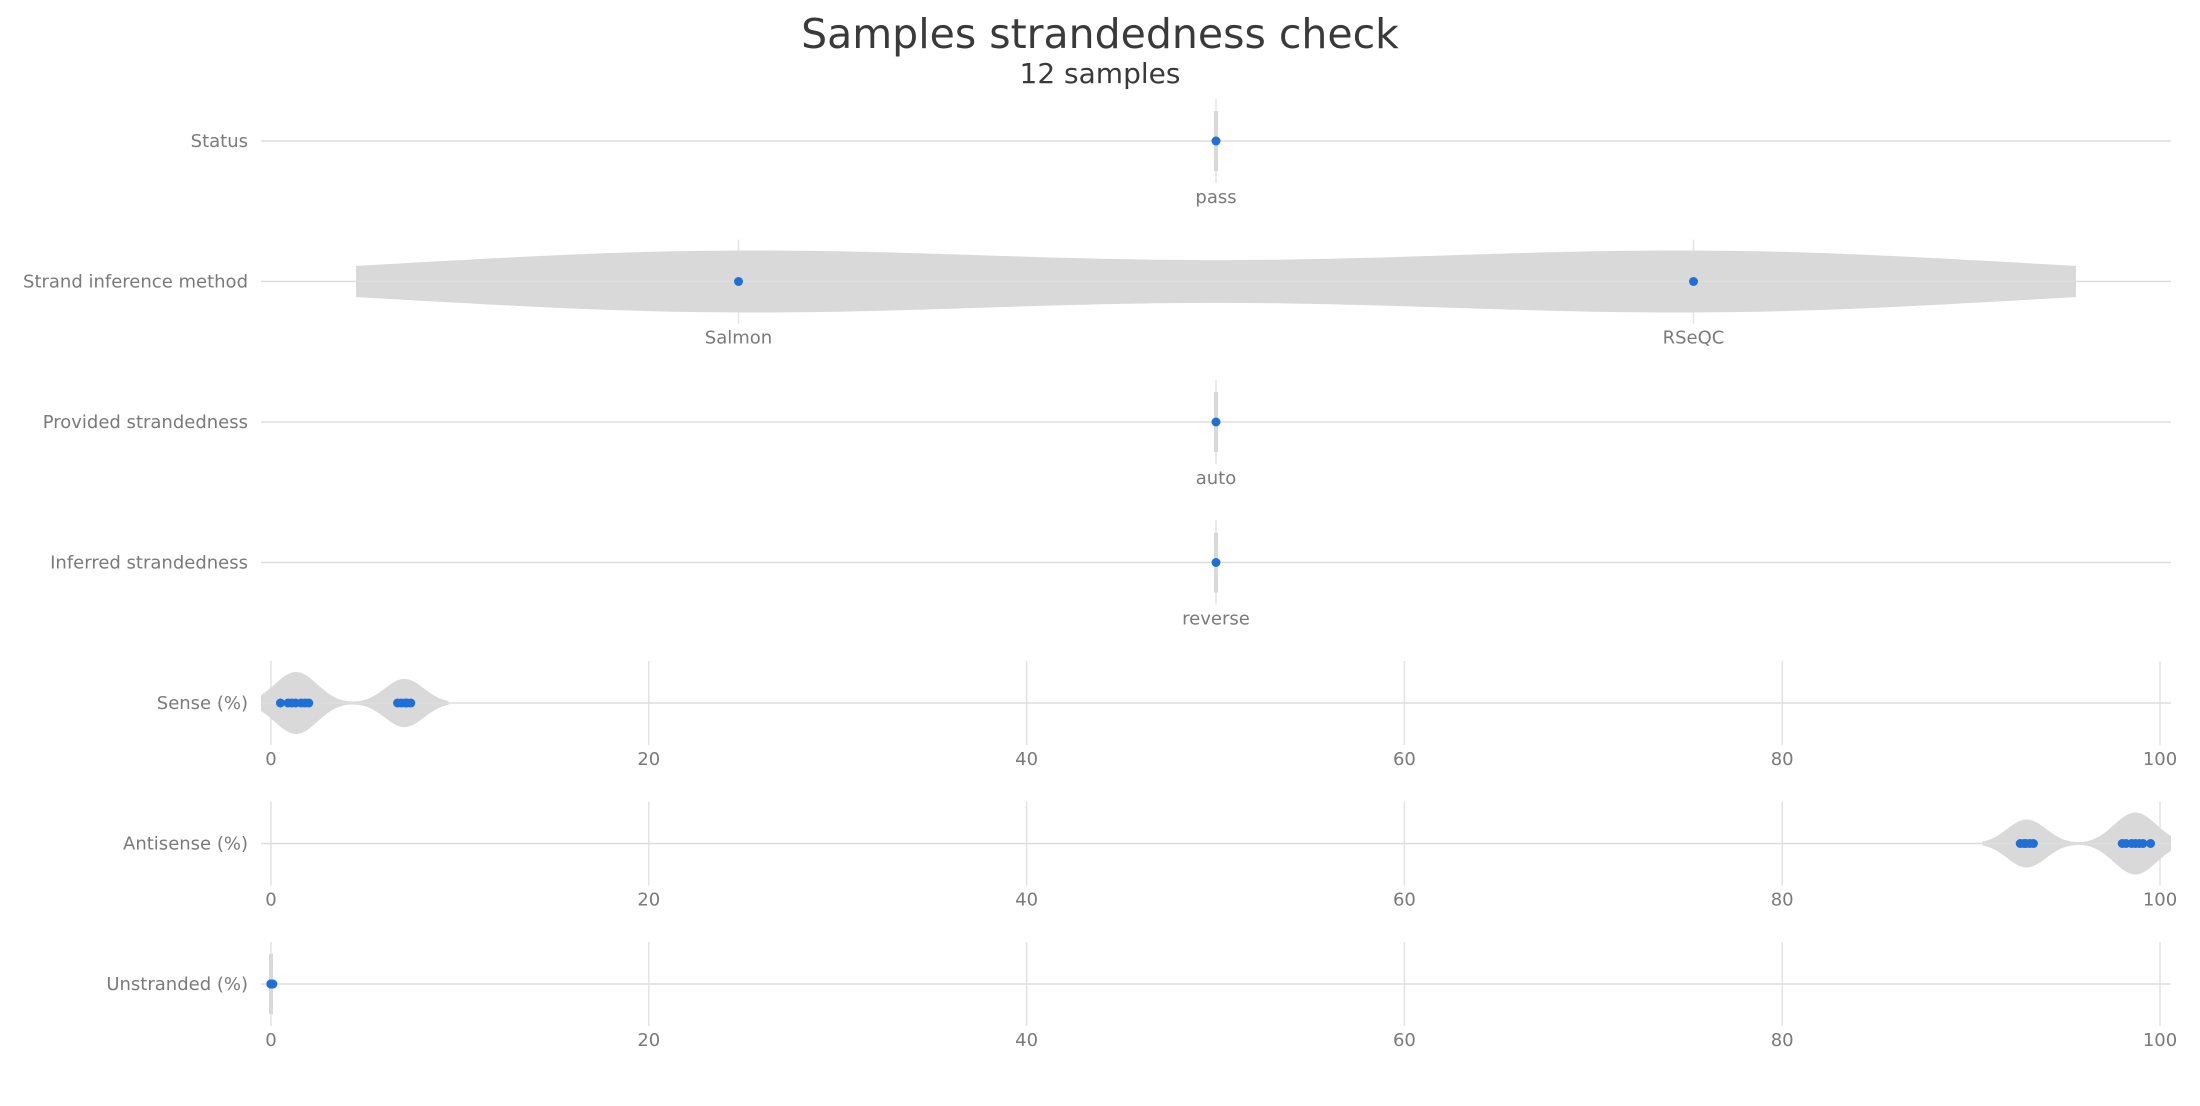 Image resolution: width=2200 pixels, height=1106 pixels. Describe the element at coordinates (1216, 478) in the screenshot. I see `category-label: auto` at that location.